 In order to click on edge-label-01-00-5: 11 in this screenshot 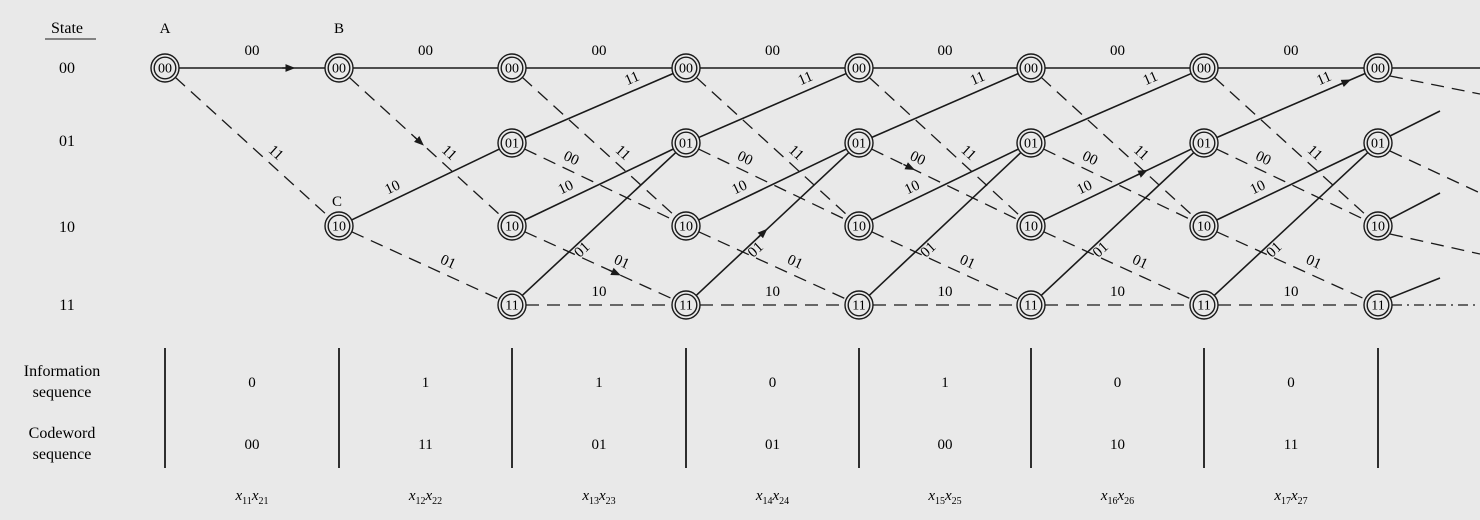, I will do `click(1151, 79)`.